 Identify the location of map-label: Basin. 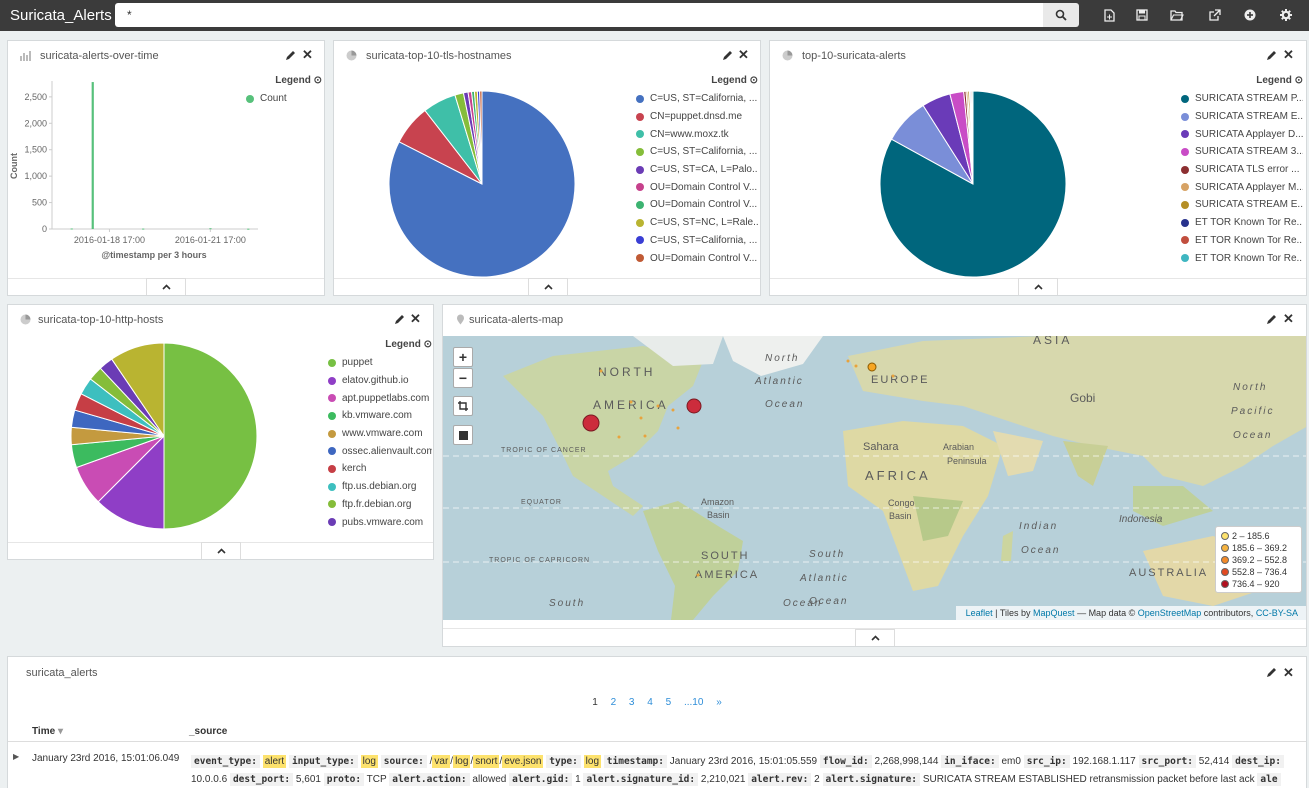
(718, 515).